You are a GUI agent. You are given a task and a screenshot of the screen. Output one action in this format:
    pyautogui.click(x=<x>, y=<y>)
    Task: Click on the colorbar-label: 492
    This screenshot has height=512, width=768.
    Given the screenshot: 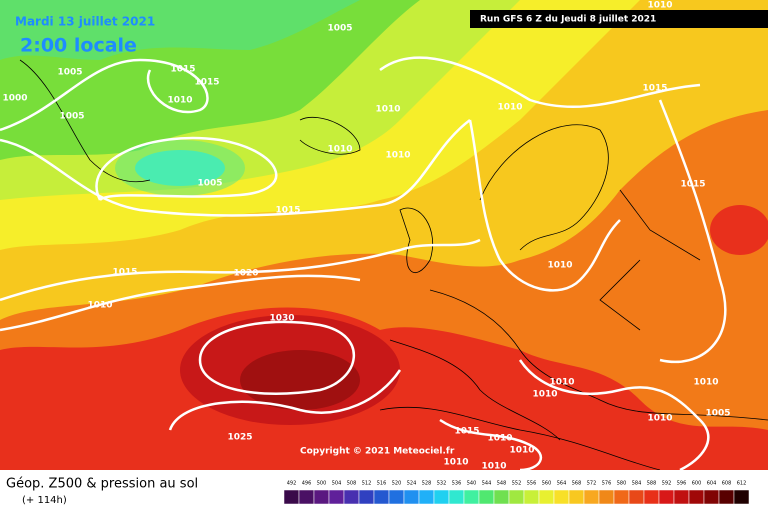 What is the action you would take?
    pyautogui.click(x=292, y=484)
    